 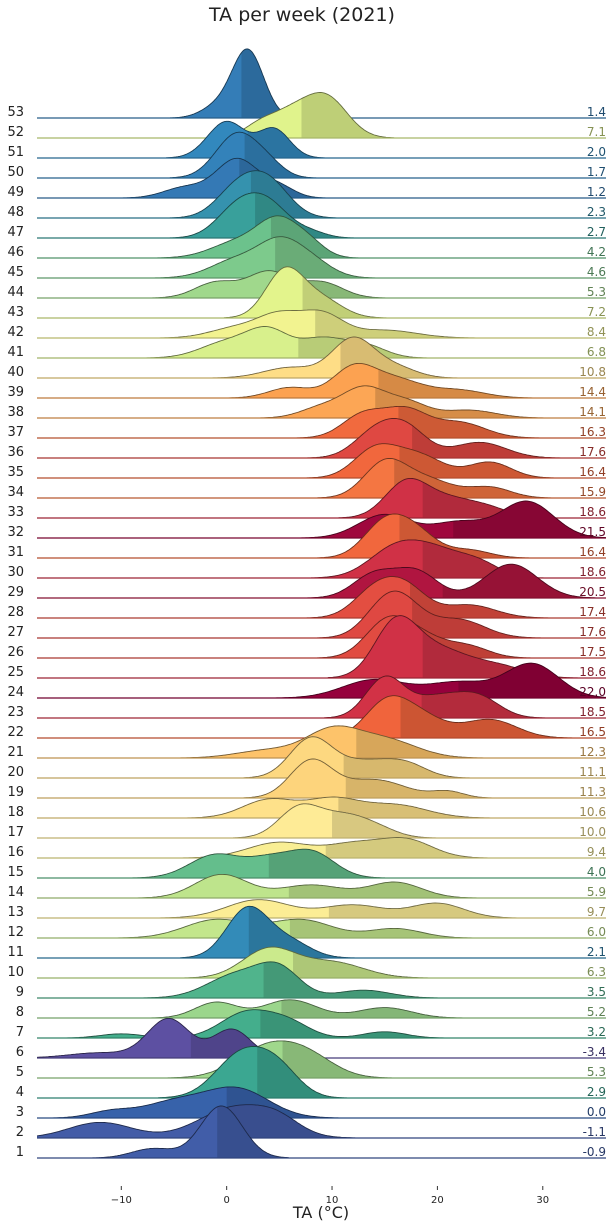 What do you see at coordinates (592, 372) in the screenshot?
I see `mean-value-label: 10.8` at bounding box center [592, 372].